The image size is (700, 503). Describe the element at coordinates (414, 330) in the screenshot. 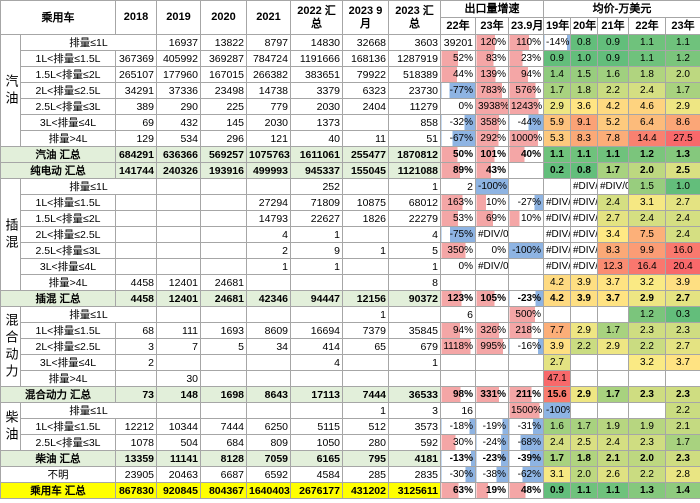

I see `num: 35845` at that location.